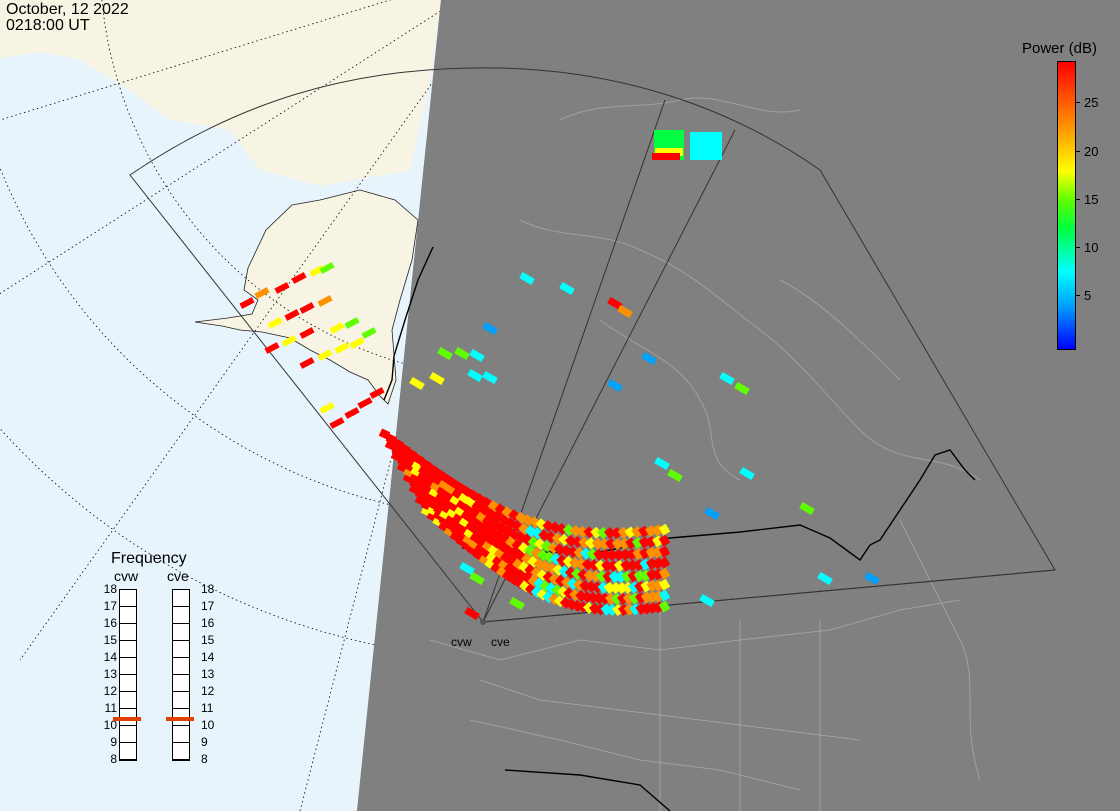 The image size is (1120, 811). Describe the element at coordinates (306, 297) in the screenshot. I see `alaska-landmass` at that location.